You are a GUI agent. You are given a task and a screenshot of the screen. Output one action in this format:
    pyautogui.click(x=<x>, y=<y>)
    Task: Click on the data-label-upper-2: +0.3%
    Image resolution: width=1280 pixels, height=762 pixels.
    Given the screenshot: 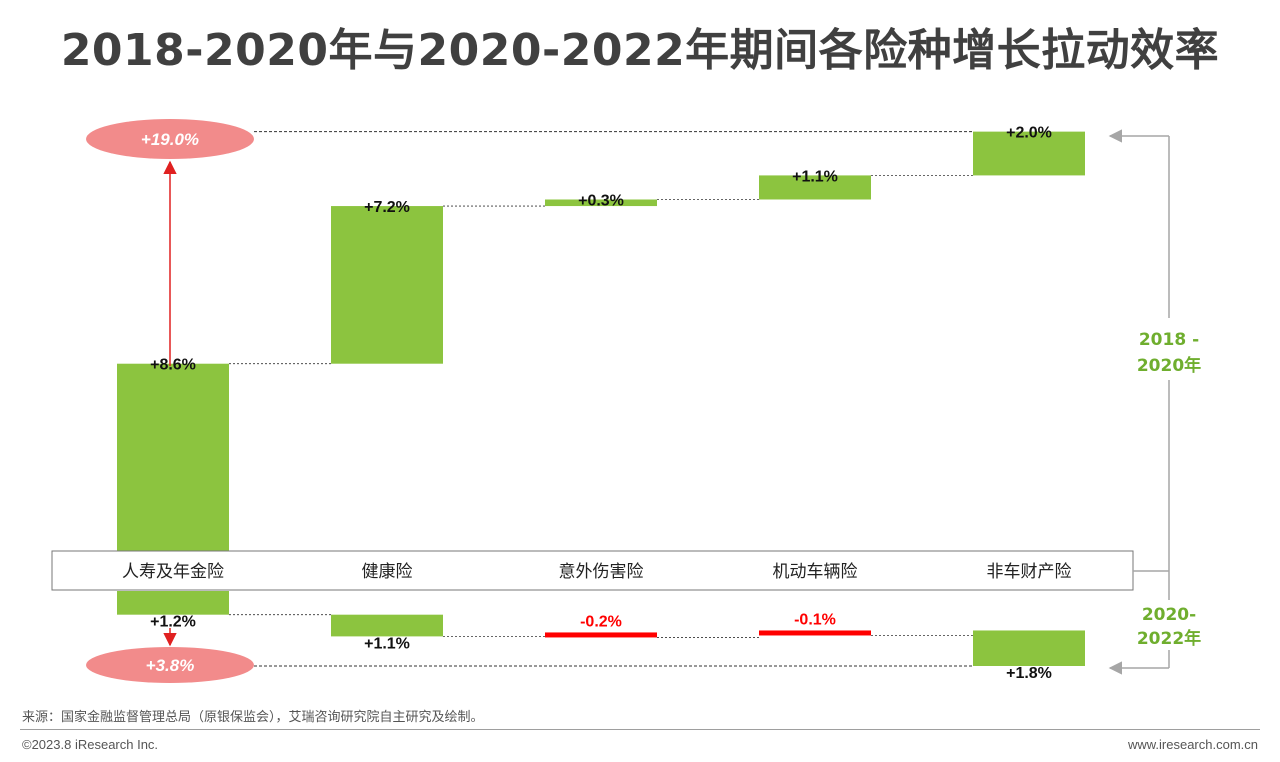 What is the action you would take?
    pyautogui.click(x=601, y=200)
    